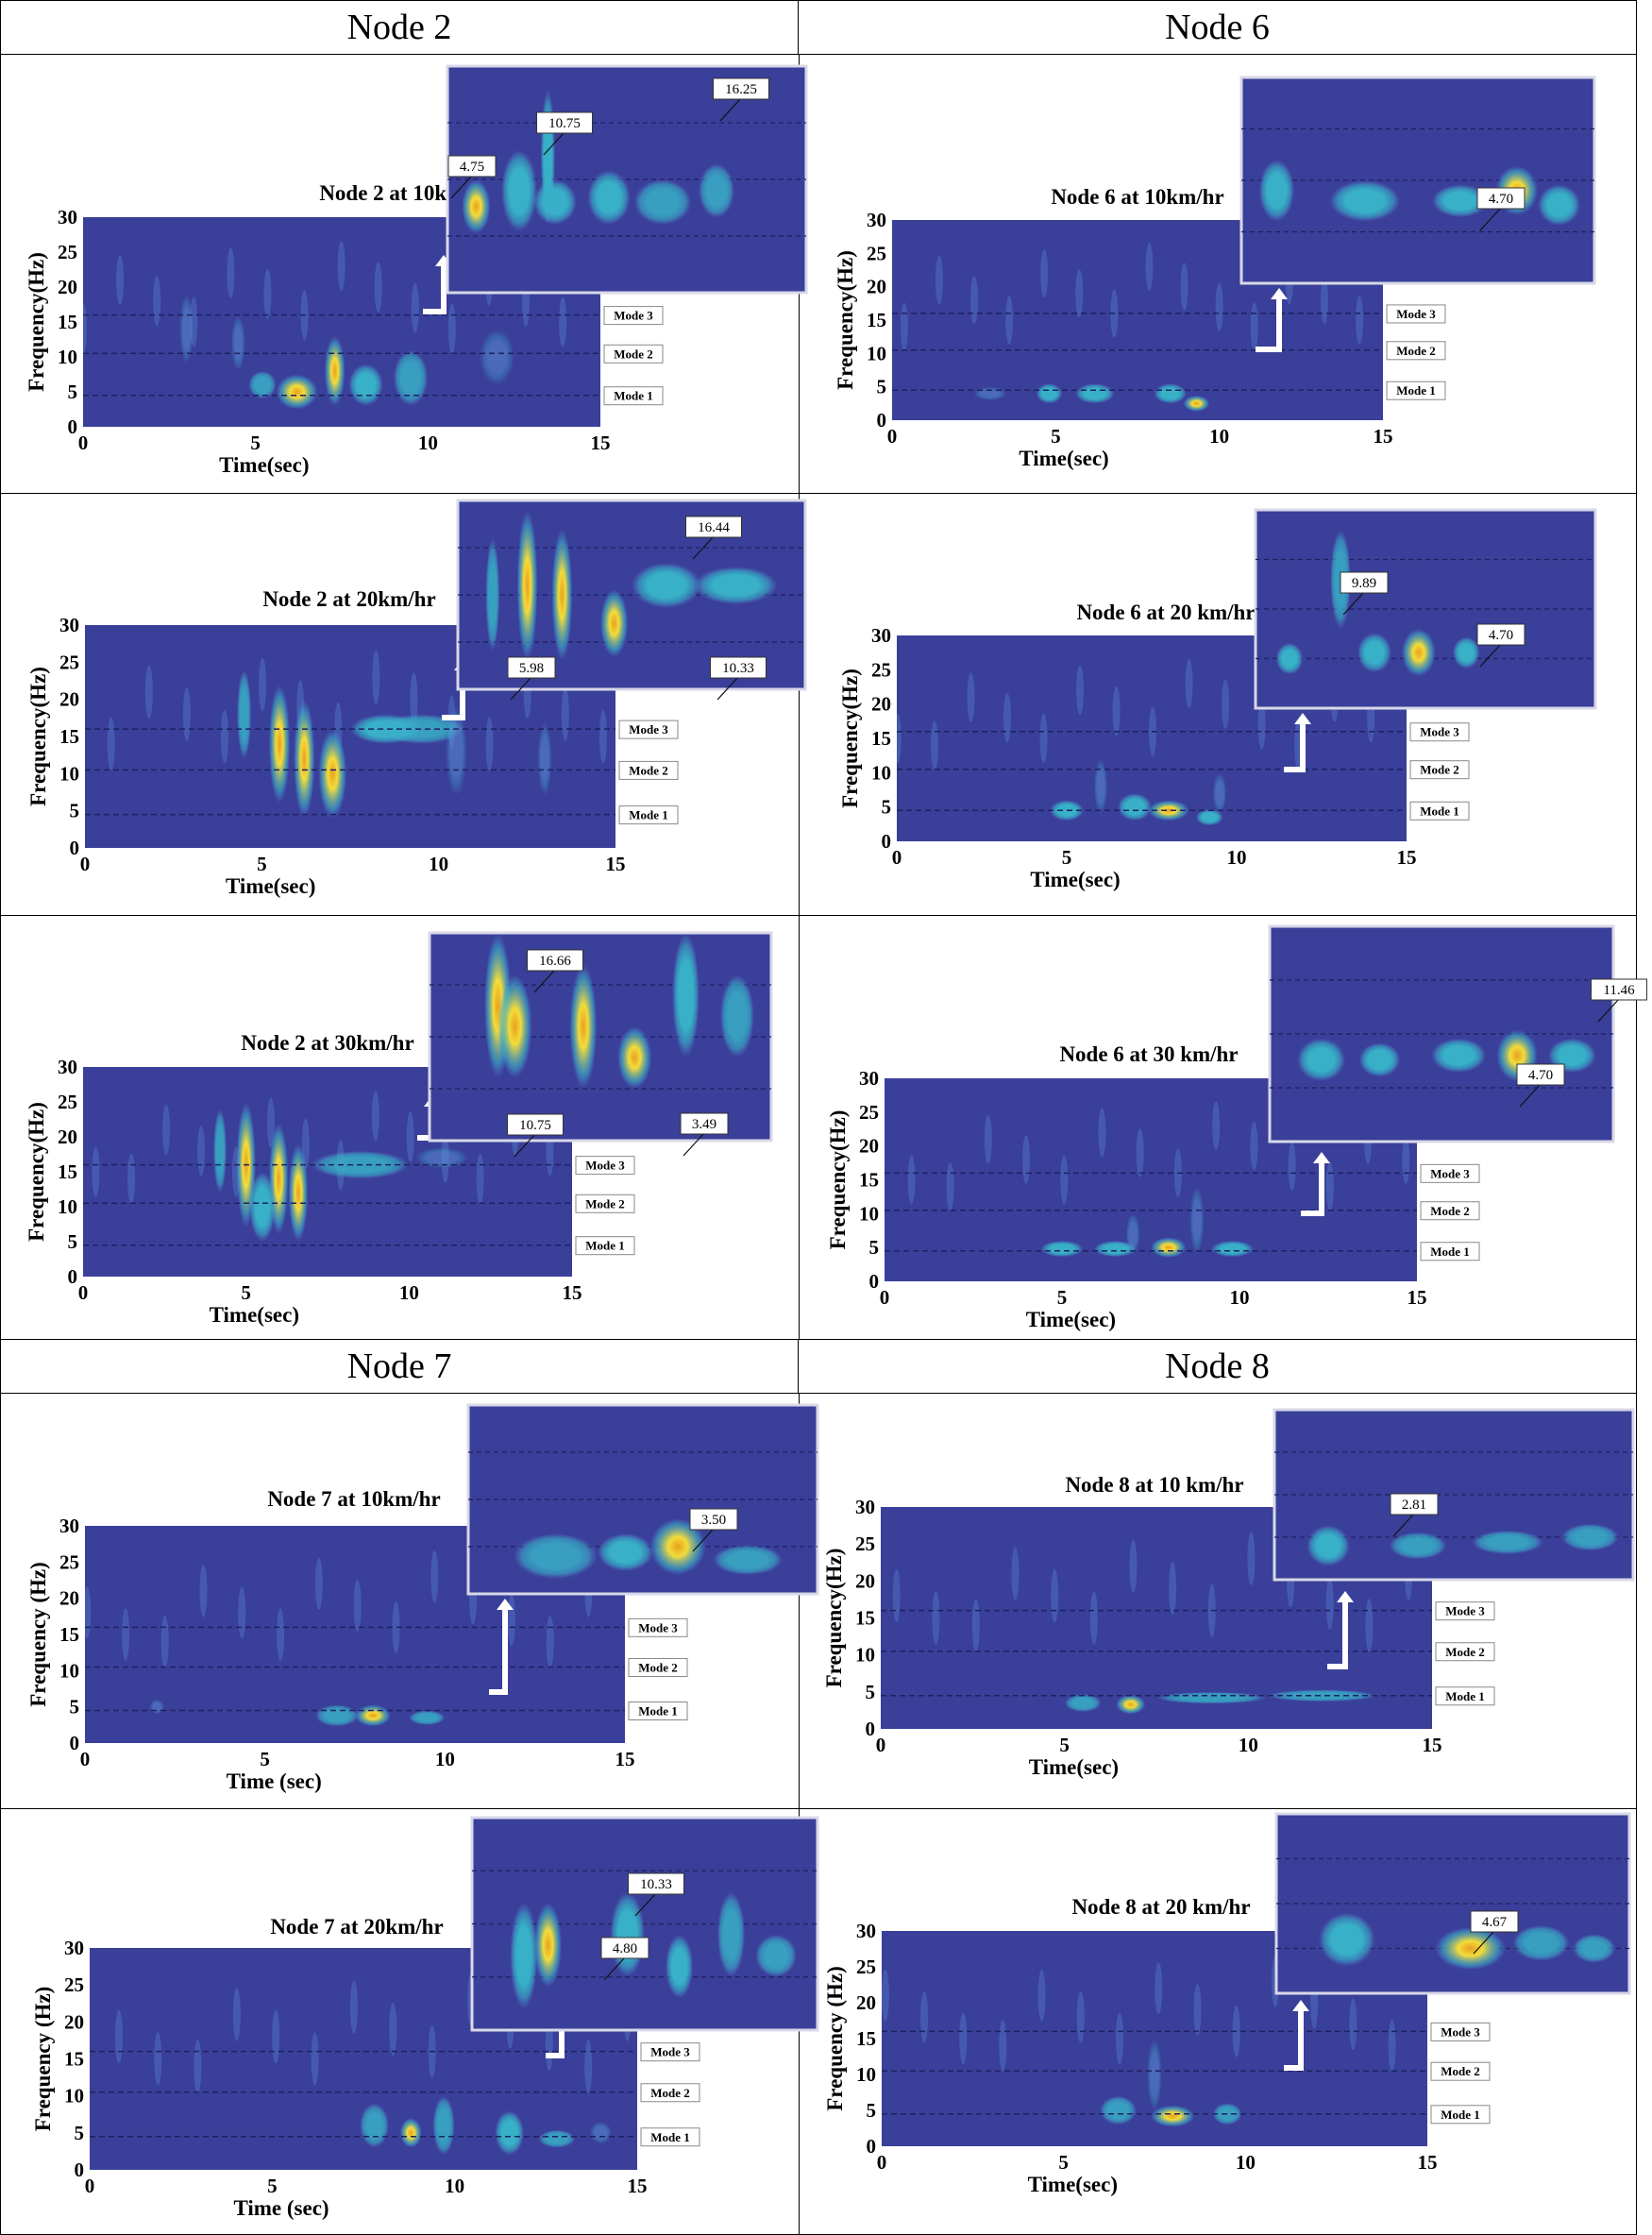 The width and height of the screenshot is (1652, 2235). I want to click on chart-title: Node 6 at 30 km/hr, so click(1148, 1054).